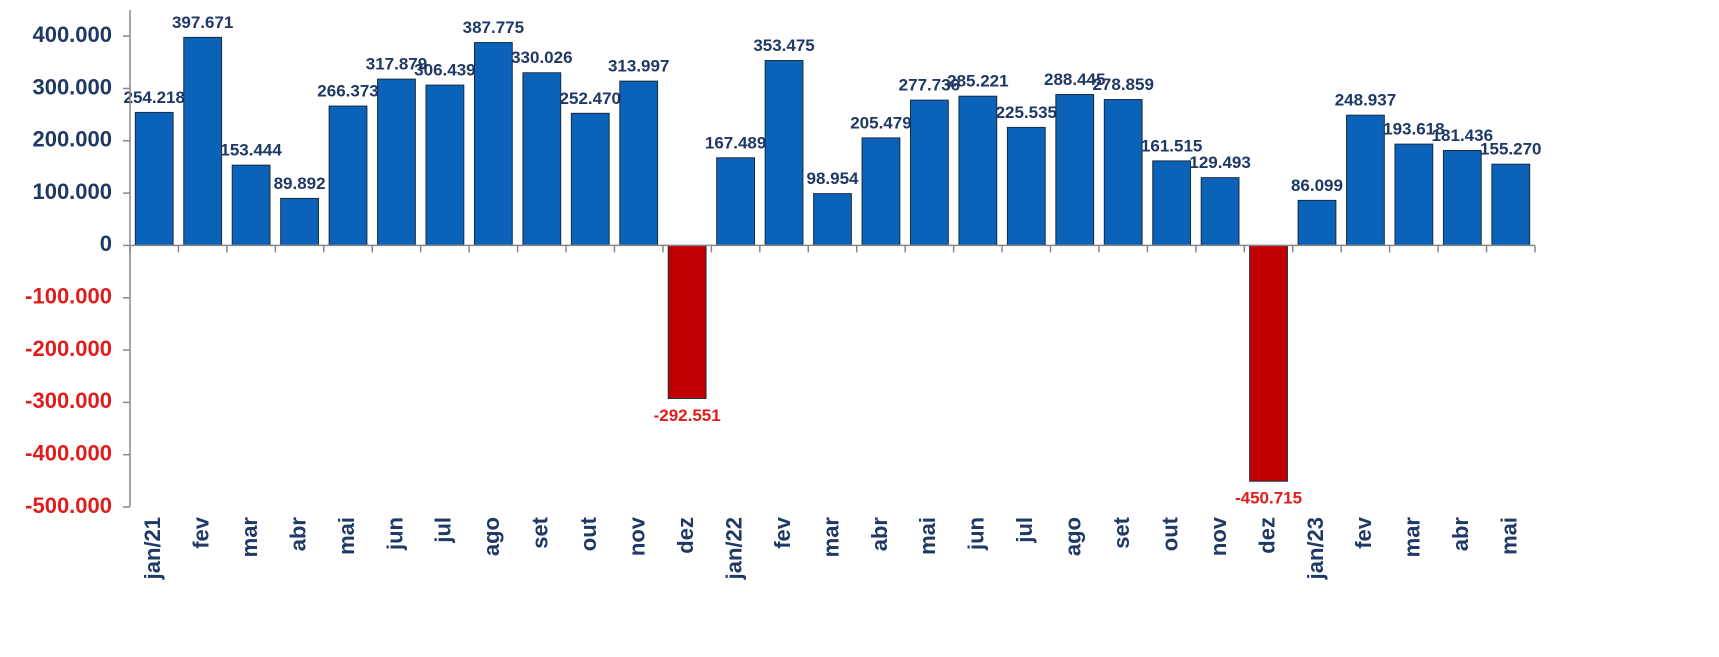 This screenshot has height=657, width=1719. I want to click on x-tick-label: jan/21, so click(152, 548).